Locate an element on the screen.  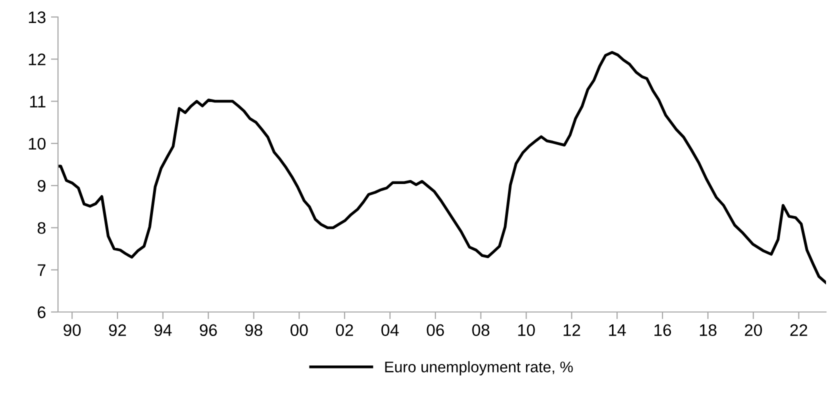
x-tick-label: 20 is located at coordinates (753, 330).